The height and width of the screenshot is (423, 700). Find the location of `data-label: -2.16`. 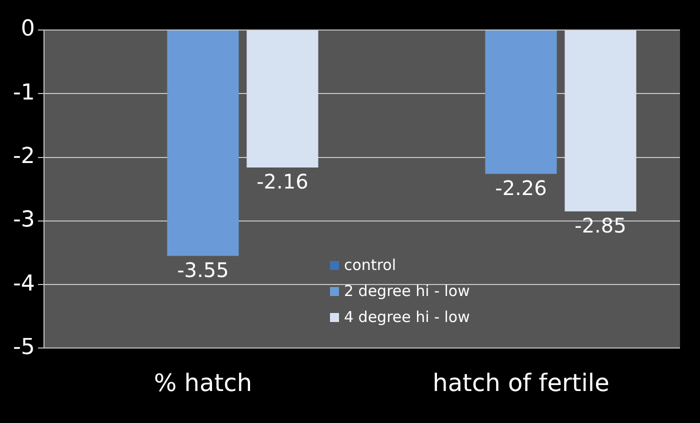

data-label: -2.16 is located at coordinates (282, 182).